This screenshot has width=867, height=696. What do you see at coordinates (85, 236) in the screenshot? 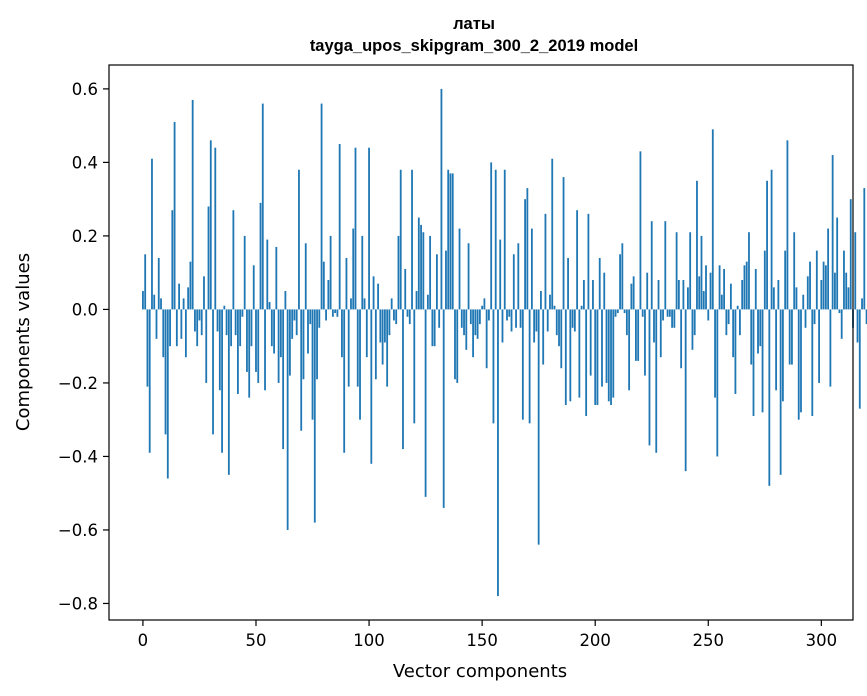
I see `y-tick-label: 0.2` at bounding box center [85, 236].